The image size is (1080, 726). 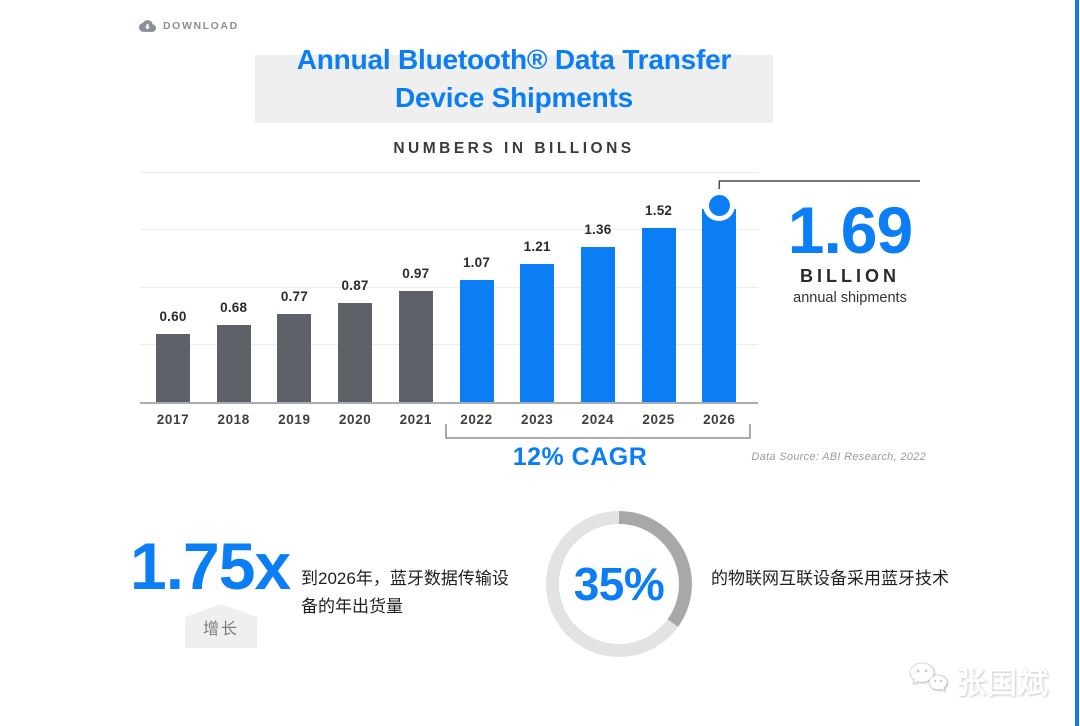 What do you see at coordinates (294, 358) in the screenshot?
I see `bar-2019` at bounding box center [294, 358].